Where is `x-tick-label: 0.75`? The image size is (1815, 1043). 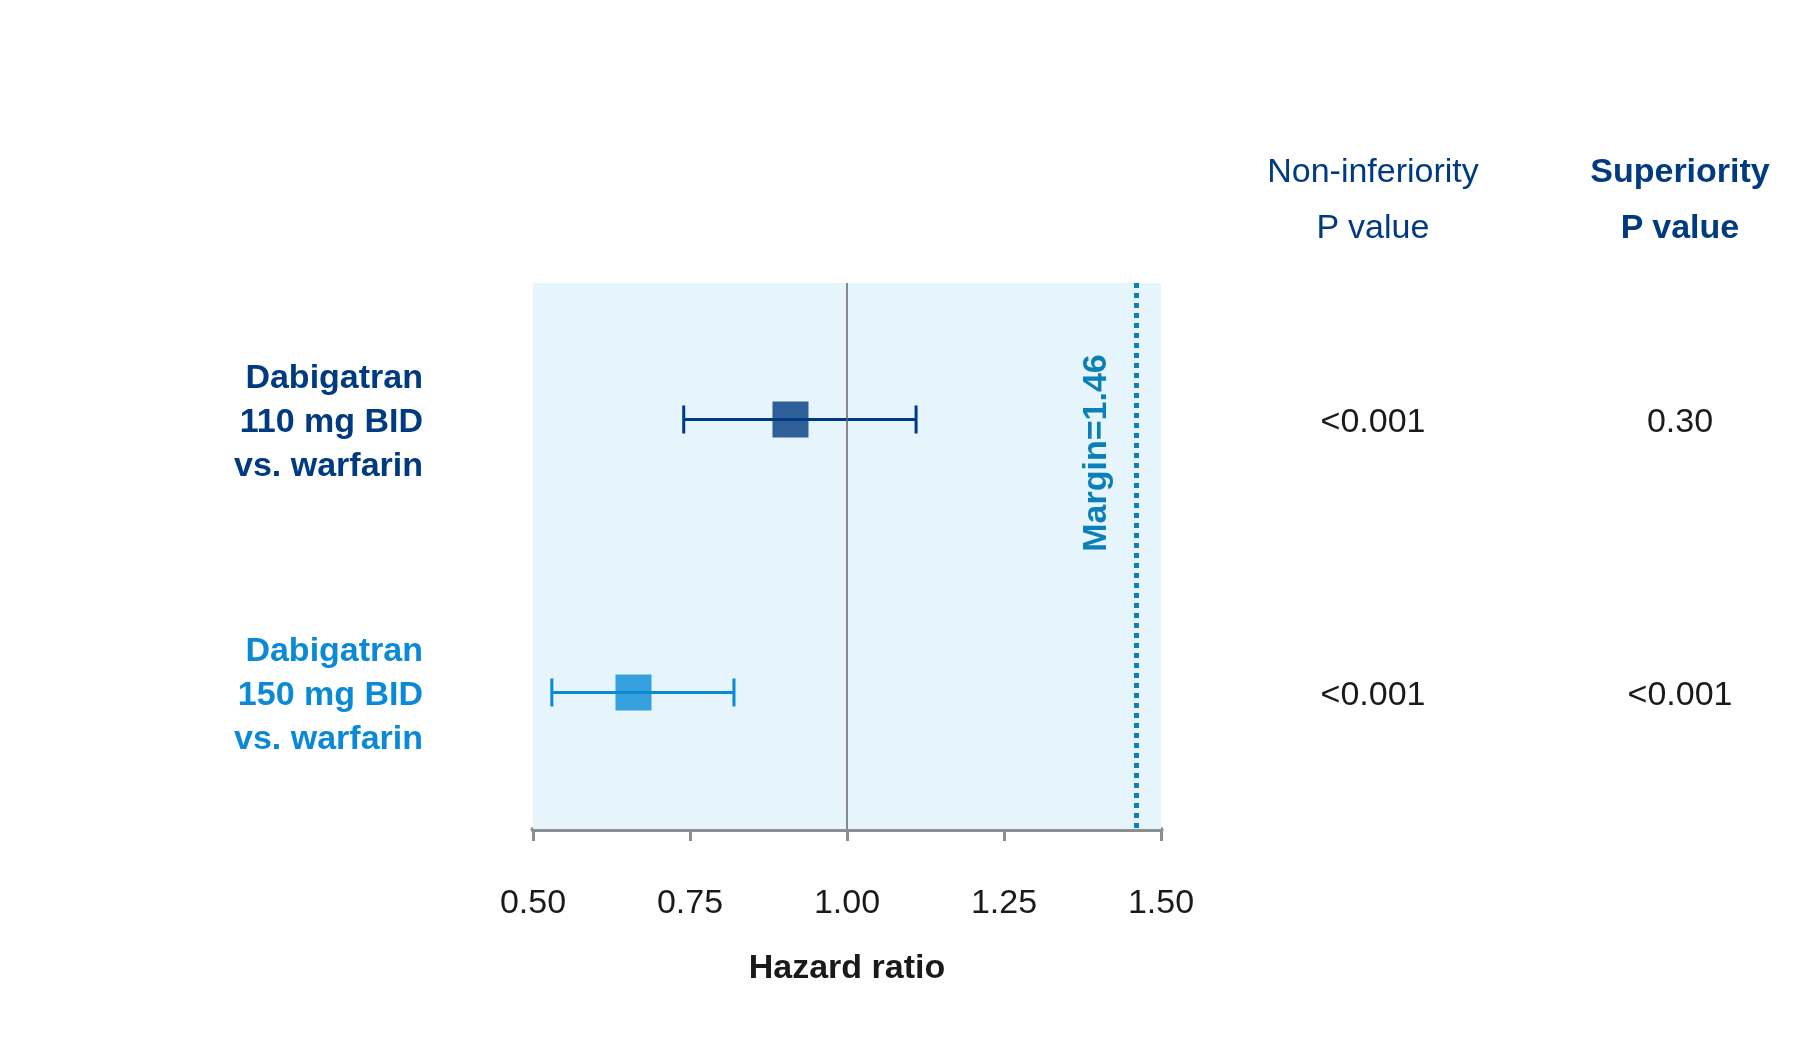
x-tick-label: 0.75 is located at coordinates (690, 901).